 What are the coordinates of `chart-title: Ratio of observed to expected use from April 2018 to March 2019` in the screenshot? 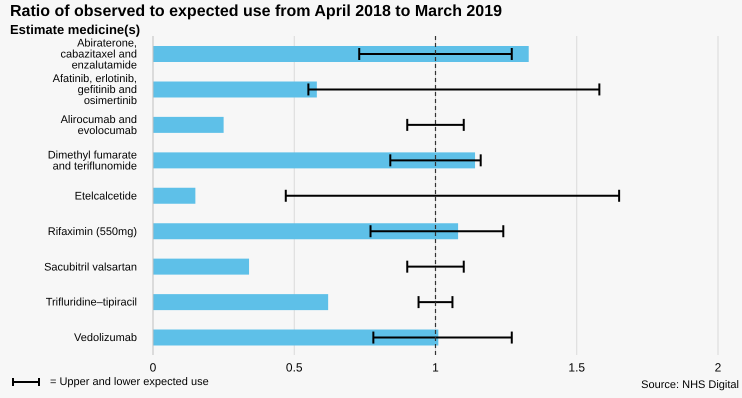 It's located at (256, 12).